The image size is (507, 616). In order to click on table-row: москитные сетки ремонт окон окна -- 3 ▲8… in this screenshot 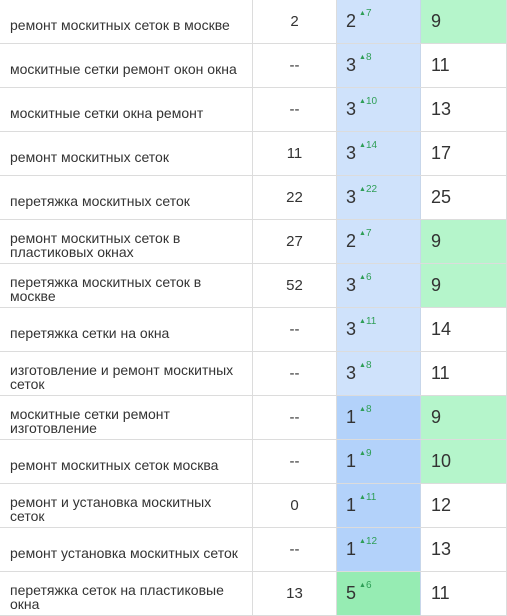, I will do `click(253, 66)`.